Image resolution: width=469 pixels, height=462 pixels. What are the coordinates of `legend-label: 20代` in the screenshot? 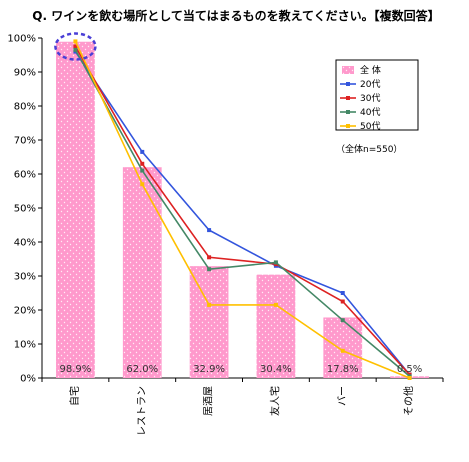 It's located at (370, 84).